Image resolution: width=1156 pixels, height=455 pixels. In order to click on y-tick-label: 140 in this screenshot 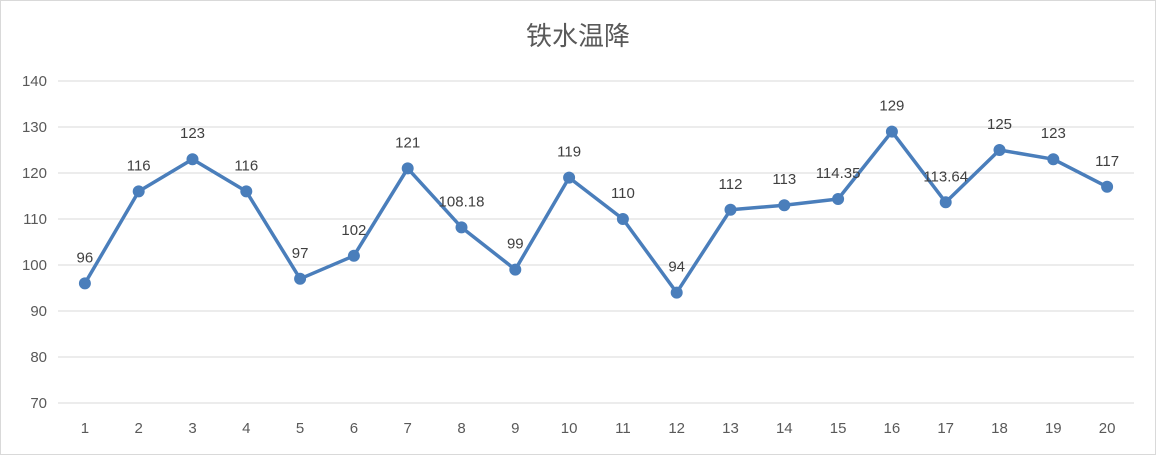, I will do `click(34, 81)`.